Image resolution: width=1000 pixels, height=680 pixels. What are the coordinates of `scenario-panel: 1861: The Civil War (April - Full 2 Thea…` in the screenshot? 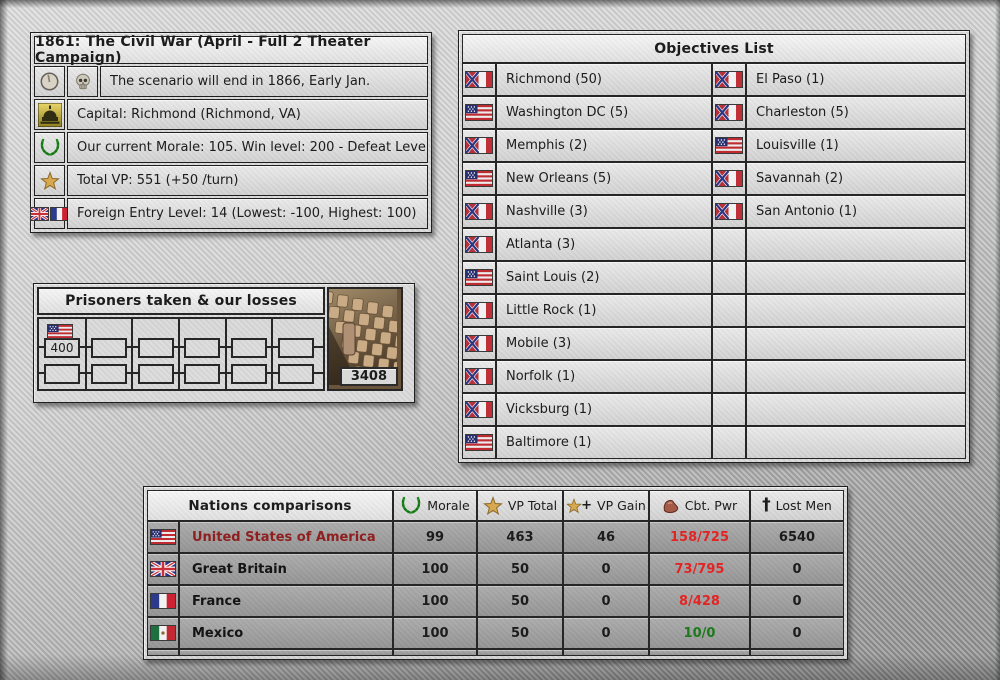 It's located at (231, 132).